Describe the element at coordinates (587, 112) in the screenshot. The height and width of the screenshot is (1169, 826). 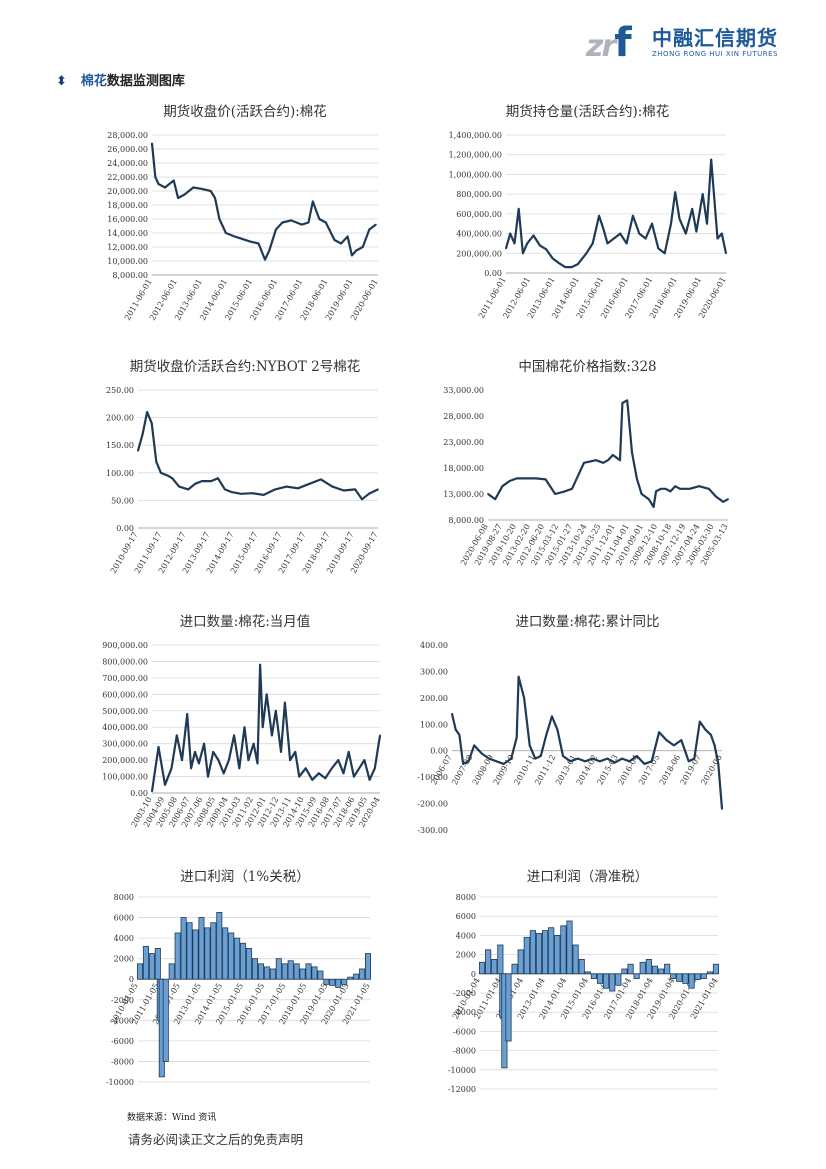
I see `chart-title: 期货持仓量(活跃合约):棉花` at that location.